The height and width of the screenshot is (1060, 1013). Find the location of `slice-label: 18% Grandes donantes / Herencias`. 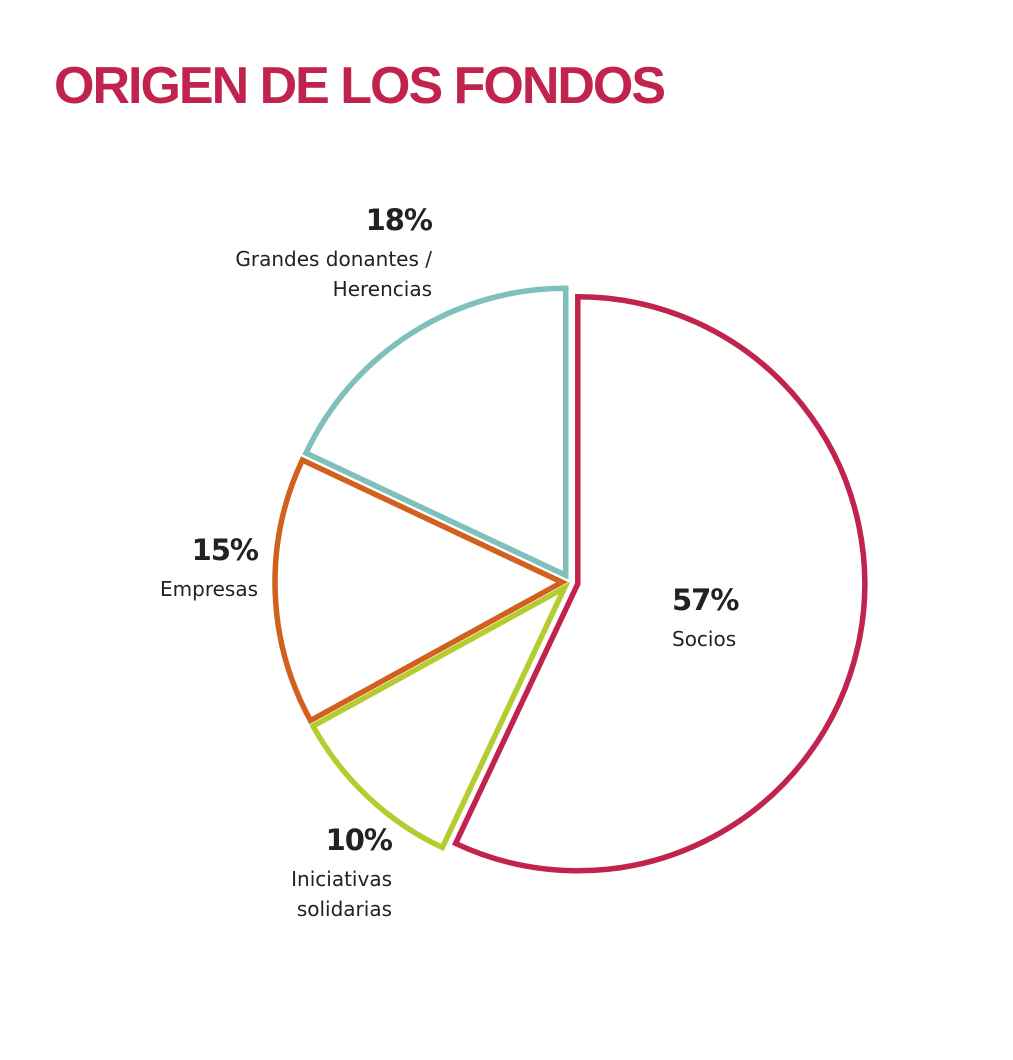

slice-label: 18% Grandes donantes / Herencias is located at coordinates (325, 253).